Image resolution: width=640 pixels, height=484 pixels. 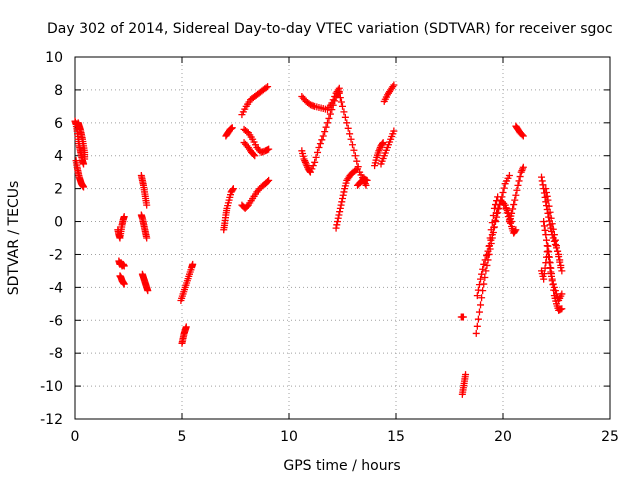 I want to click on y-tick-label: -2, so click(x=56, y=255).